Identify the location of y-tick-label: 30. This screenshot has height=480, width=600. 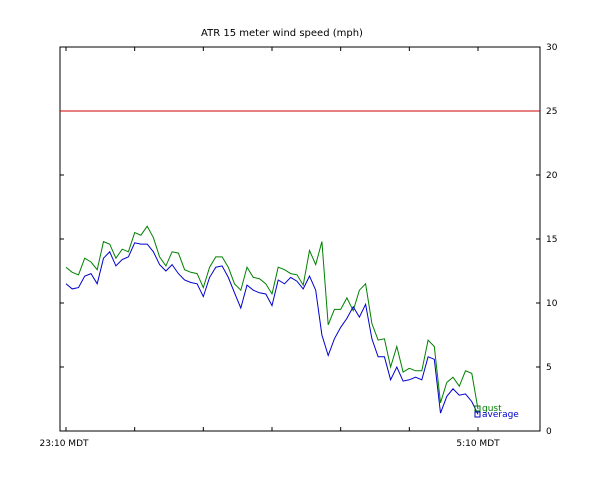
(552, 48).